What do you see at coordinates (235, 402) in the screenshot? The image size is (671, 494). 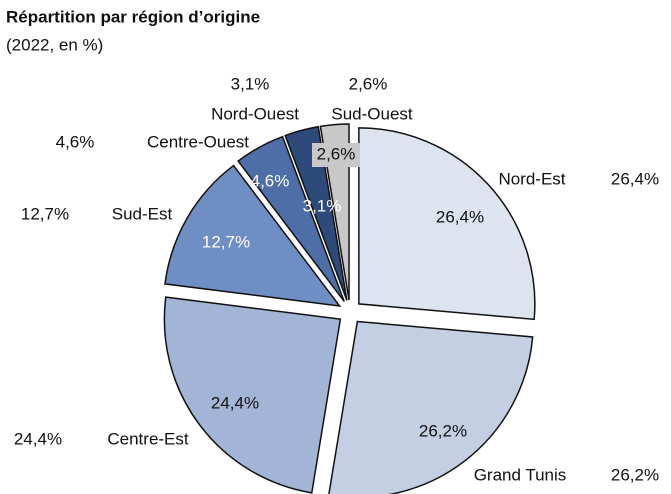 I see `data-label: 24,4%` at bounding box center [235, 402].